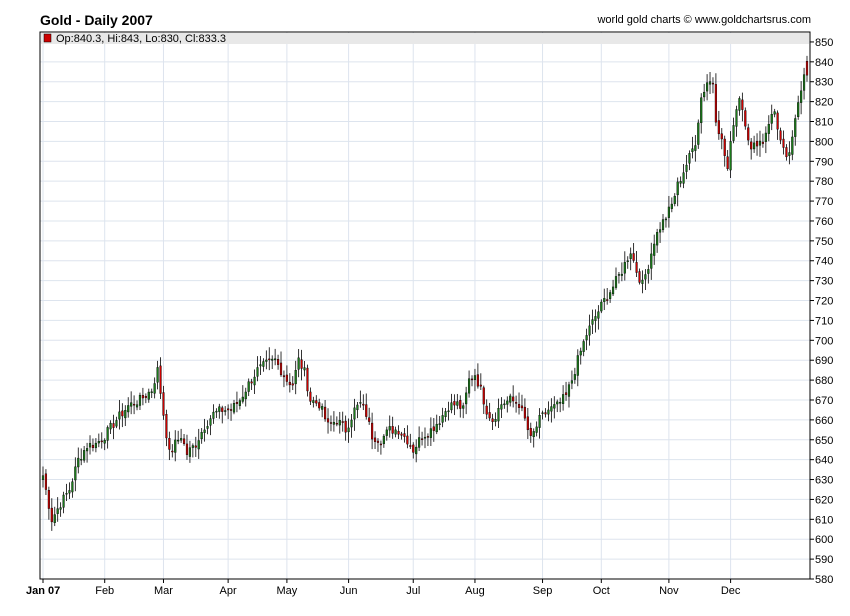 The image size is (850, 616). Describe the element at coordinates (824, 381) in the screenshot. I see `y-tick-label: 680` at that location.